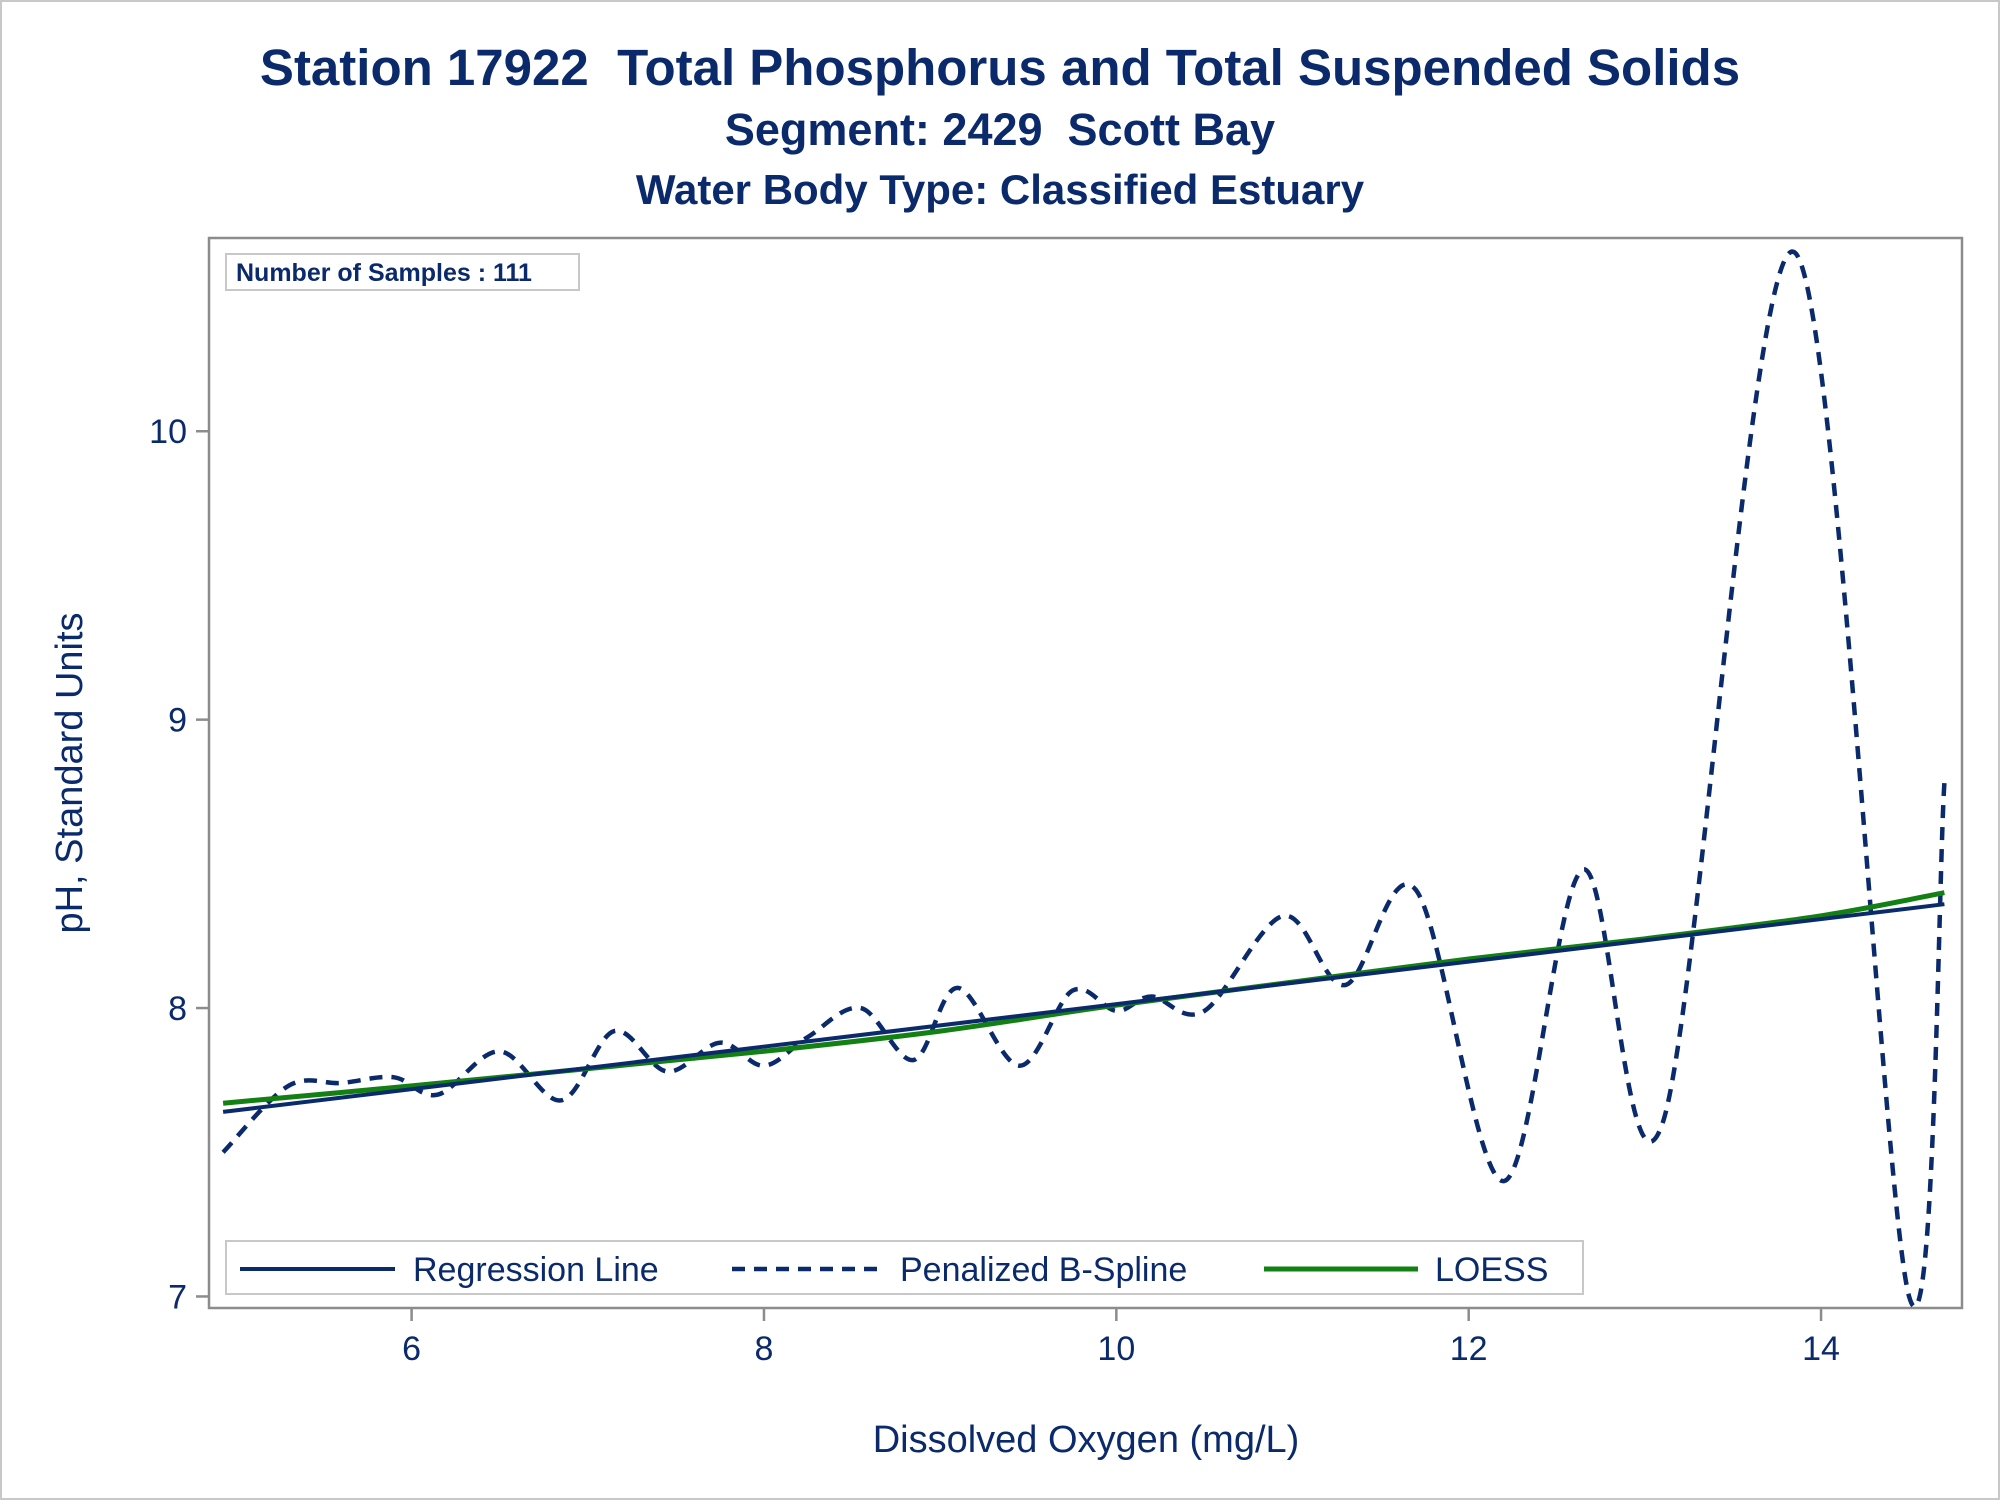  I want to click on y-tick-label: 9, so click(177, 721).